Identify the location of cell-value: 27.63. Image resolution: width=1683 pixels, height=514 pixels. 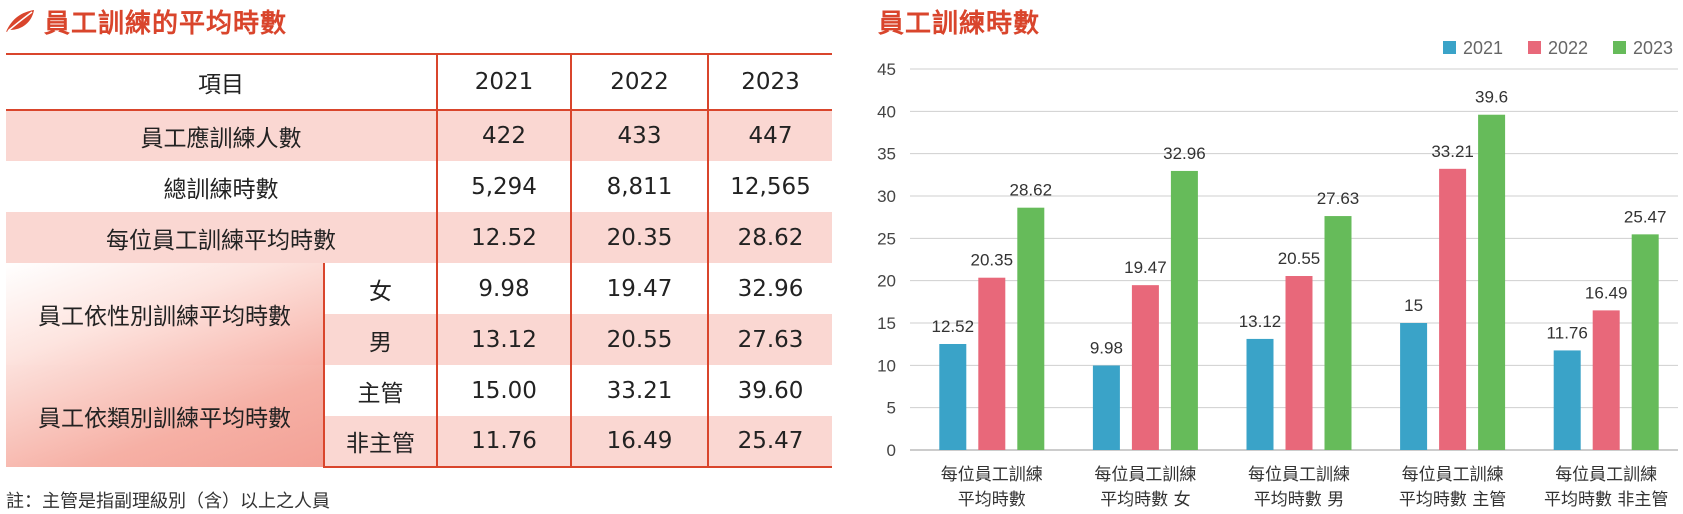
(769, 339).